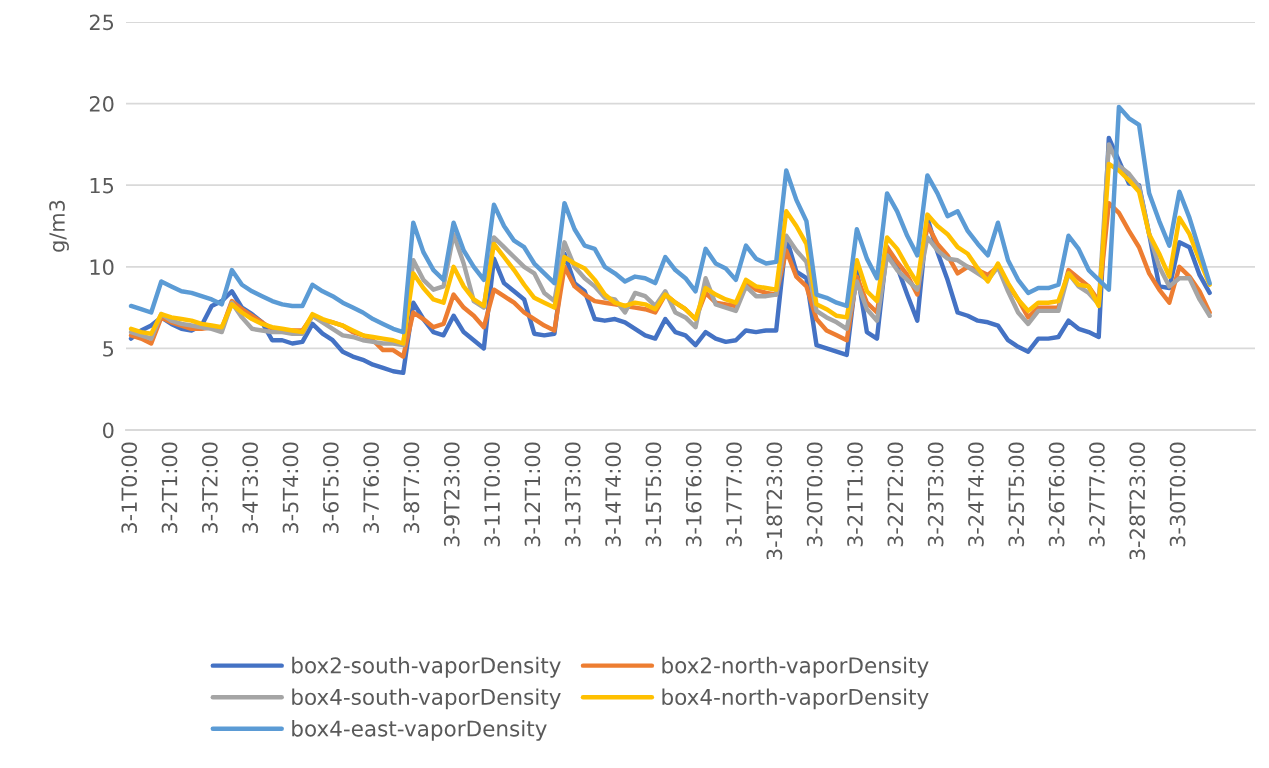  Describe the element at coordinates (209, 488) in the screenshot. I see `x-tick-label: 3-3T2:00` at that location.